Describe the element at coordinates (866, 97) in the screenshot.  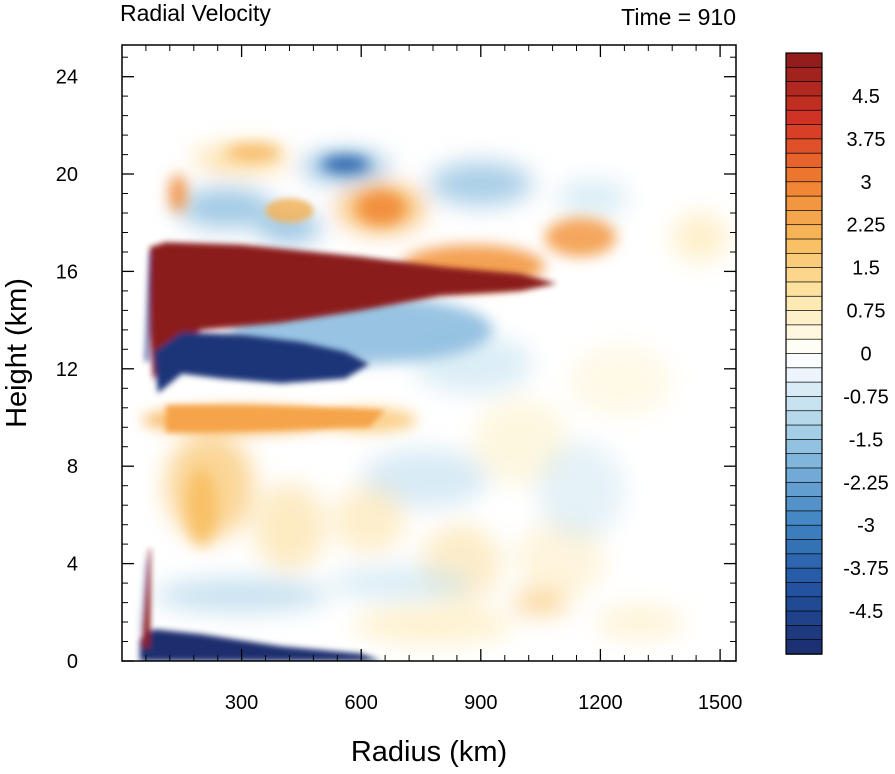
I see `colorbar-label: 4.5` at that location.